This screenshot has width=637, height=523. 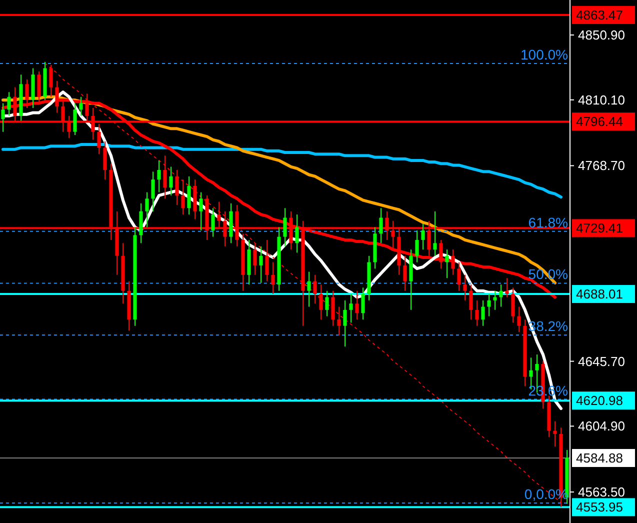 I want to click on ref-line-label: 4863.47, so click(x=599, y=15).